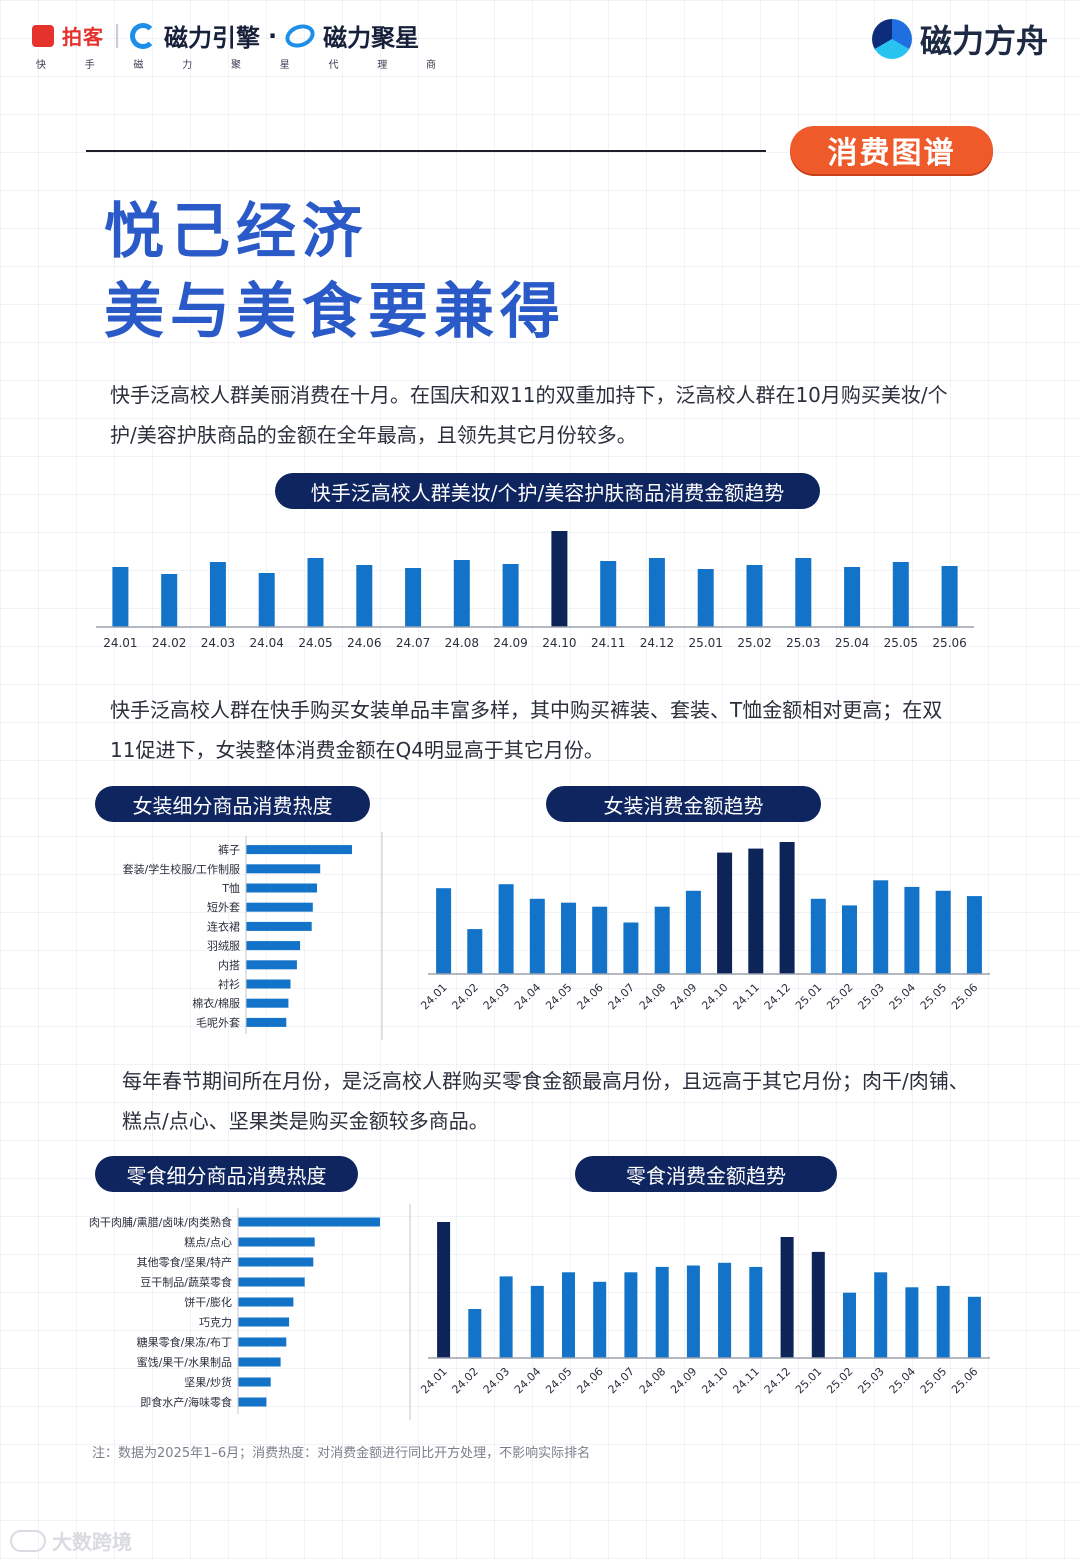 The width and height of the screenshot is (1080, 1559). What do you see at coordinates (371, 38) in the screenshot?
I see `cili-star-logo-text: 磁力聚星` at bounding box center [371, 38].